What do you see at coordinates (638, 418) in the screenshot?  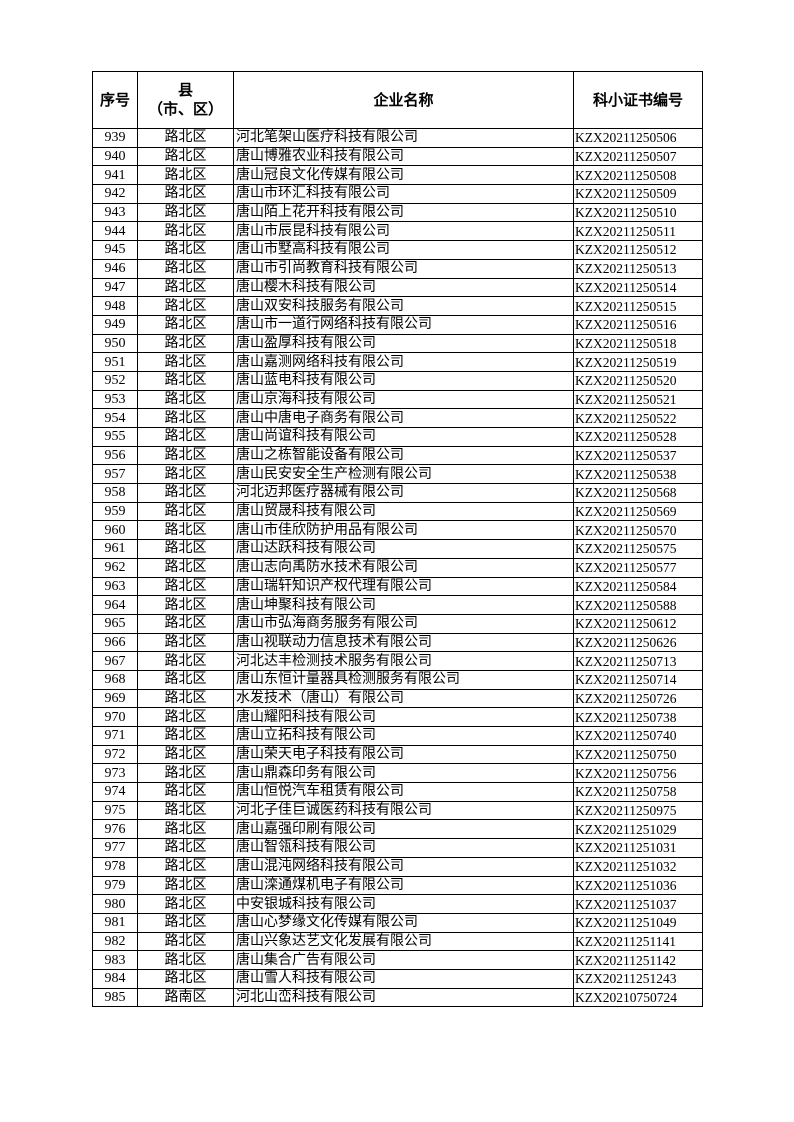 I see `cell-certificate-code: KZX20211250522` at bounding box center [638, 418].